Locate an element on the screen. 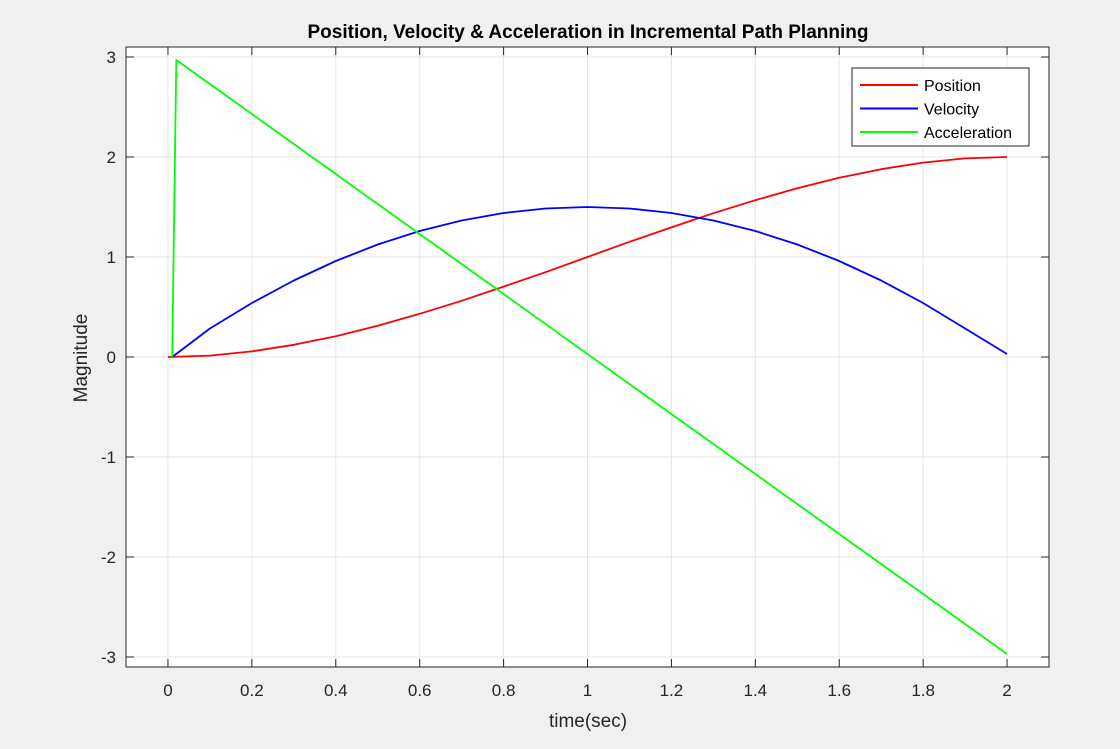 This screenshot has width=1120, height=749. legend-label-velocity: Velocity is located at coordinates (951, 110).